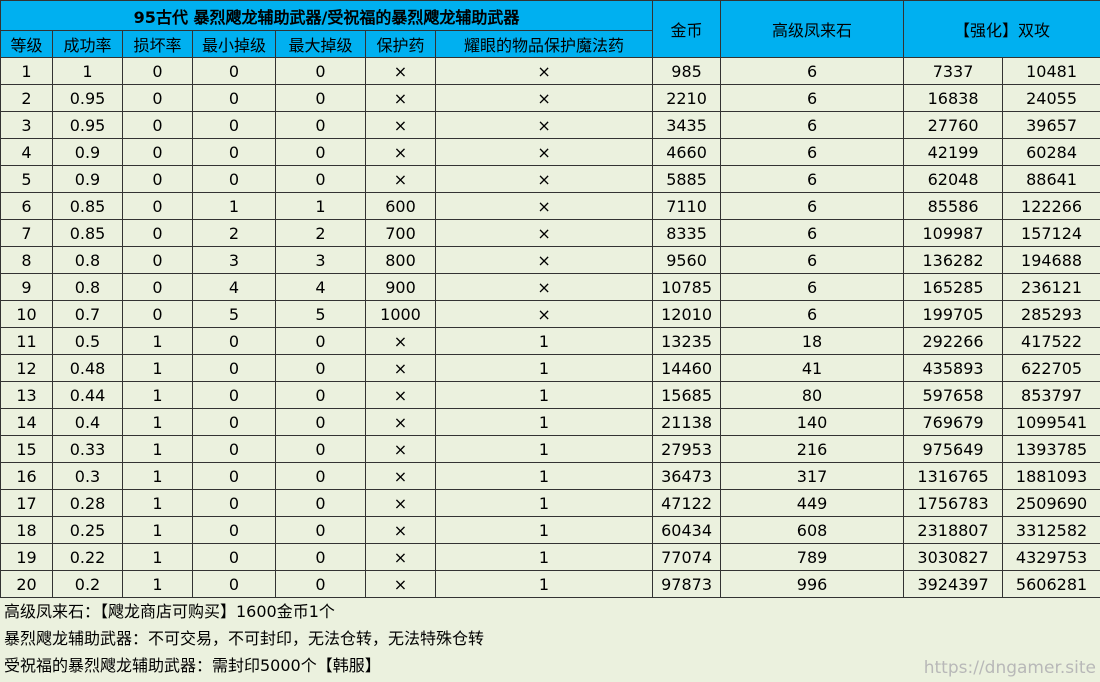 The image size is (1100, 682). Describe the element at coordinates (87, 503) in the screenshot. I see `table-cell: 0.28` at that location.